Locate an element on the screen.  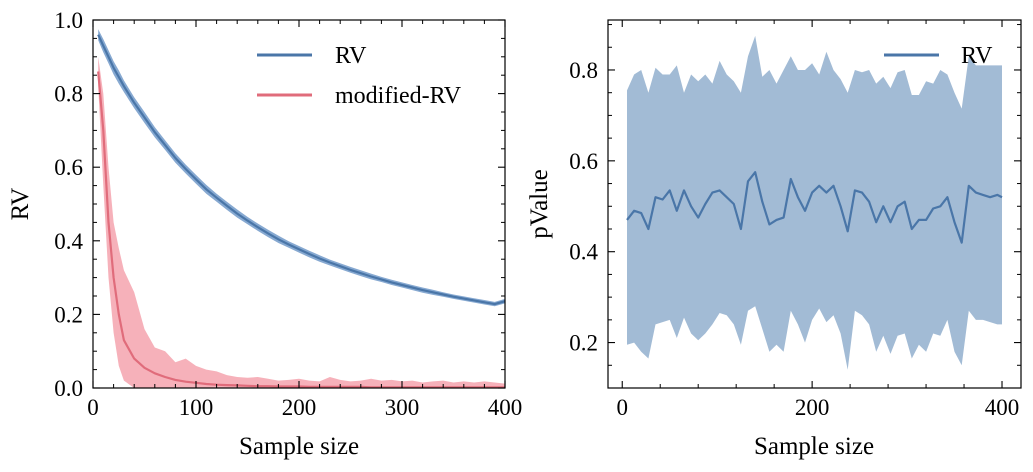
right-y-tick-label: 0.2 is located at coordinates (583, 343).